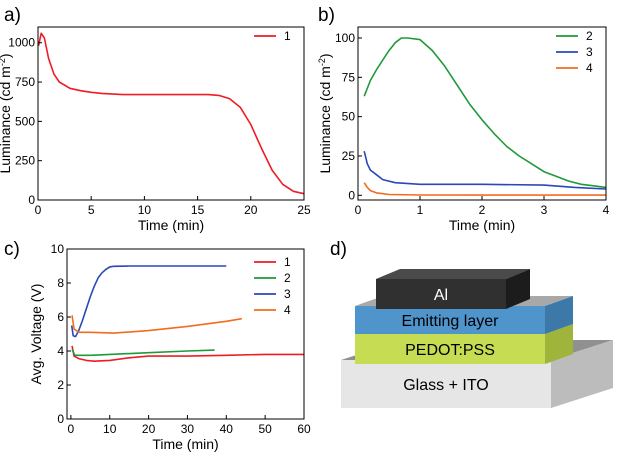 This screenshot has height=456, width=635. Describe the element at coordinates (60, 317) in the screenshot. I see `y-tick-label: 6` at that location.